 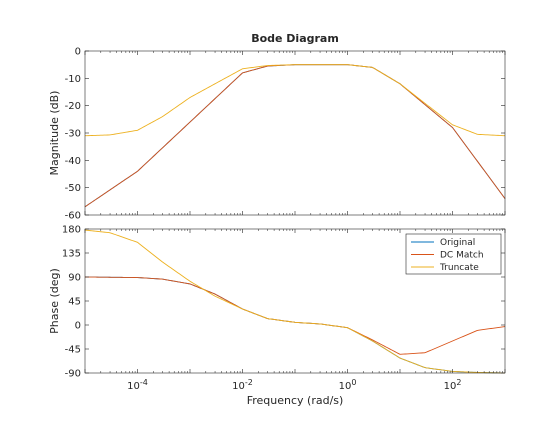 What do you see at coordinates (295, 38) in the screenshot?
I see `chart-title: Bode Diagram` at bounding box center [295, 38].